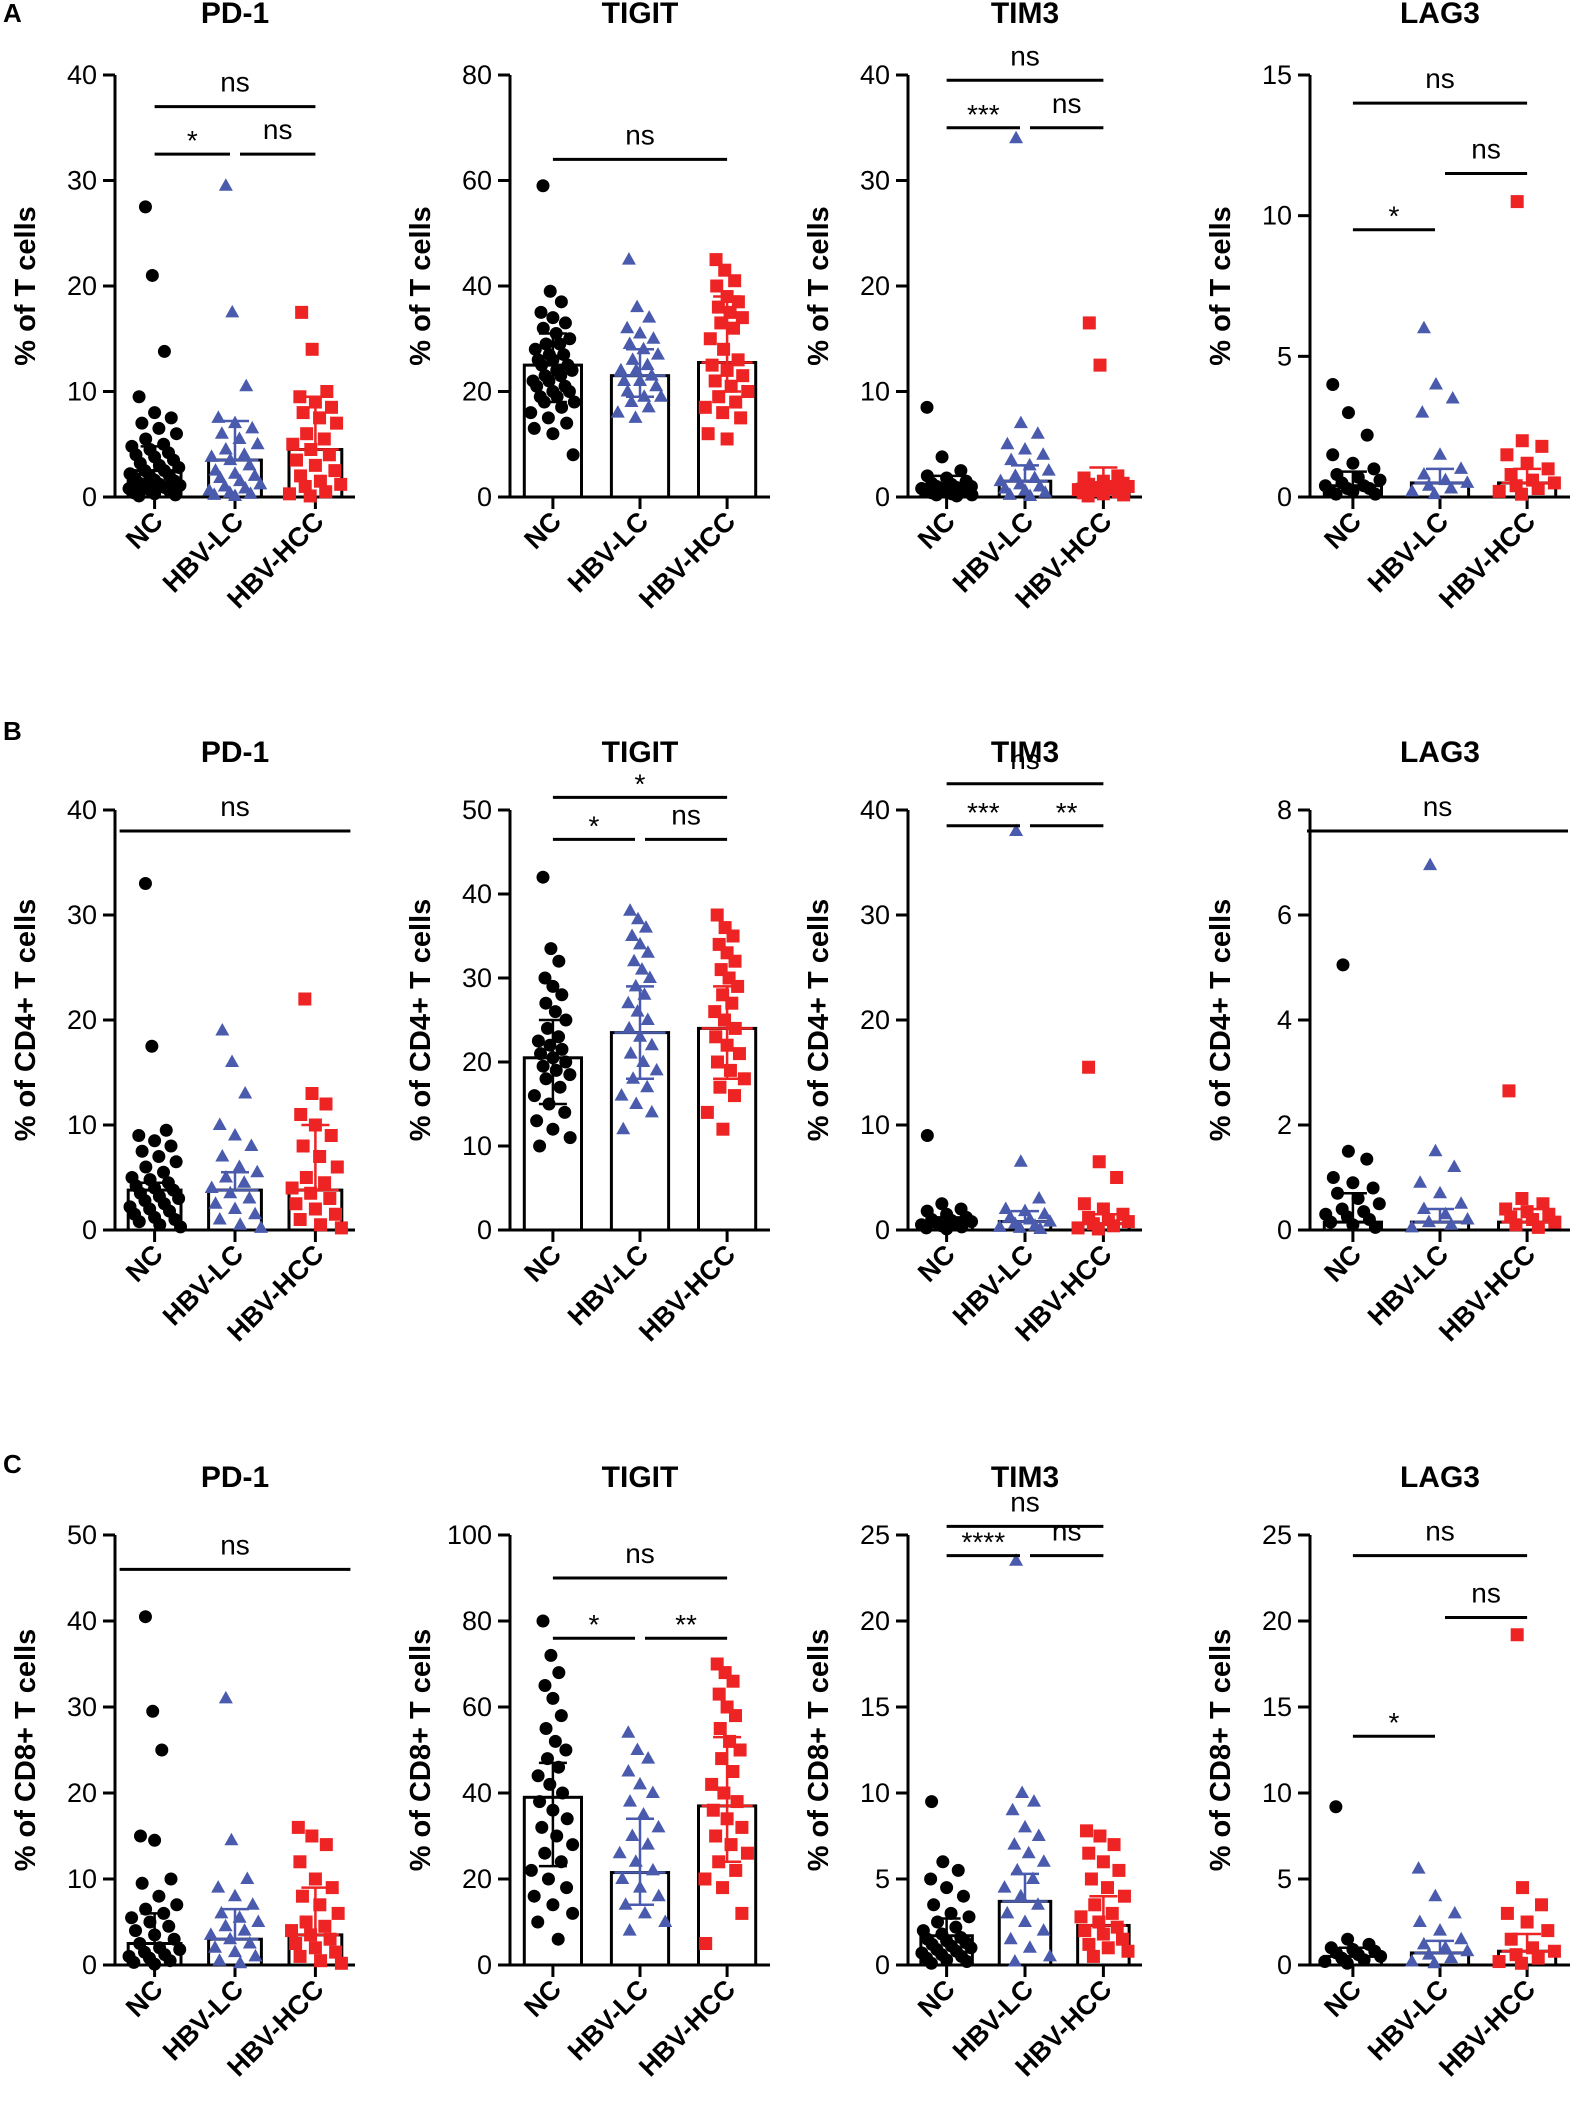 The height and width of the screenshot is (2120, 1580). I want to click on y-tick-label: 15, so click(1277, 75).